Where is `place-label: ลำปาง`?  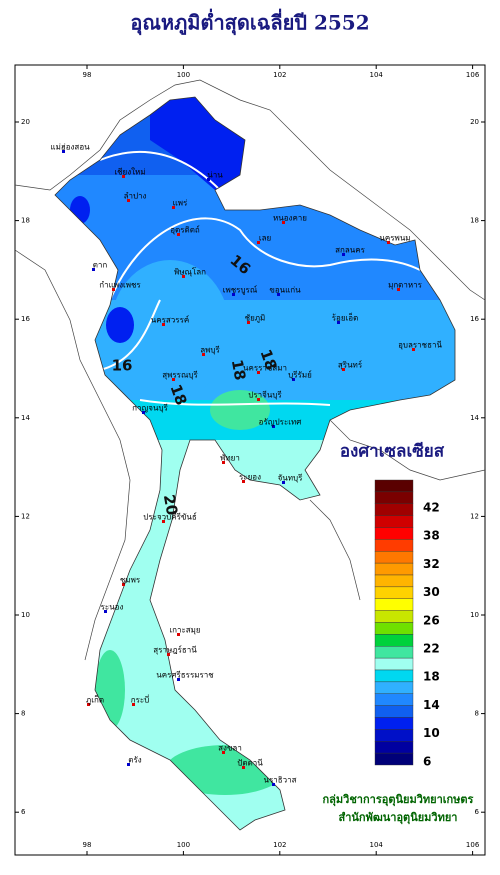
place-label: ลำปาง is located at coordinates (135, 196).